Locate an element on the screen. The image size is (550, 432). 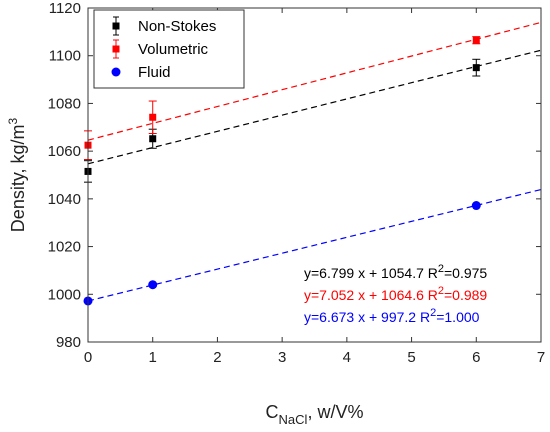
x-tick-label: 6 is located at coordinates (476, 357).